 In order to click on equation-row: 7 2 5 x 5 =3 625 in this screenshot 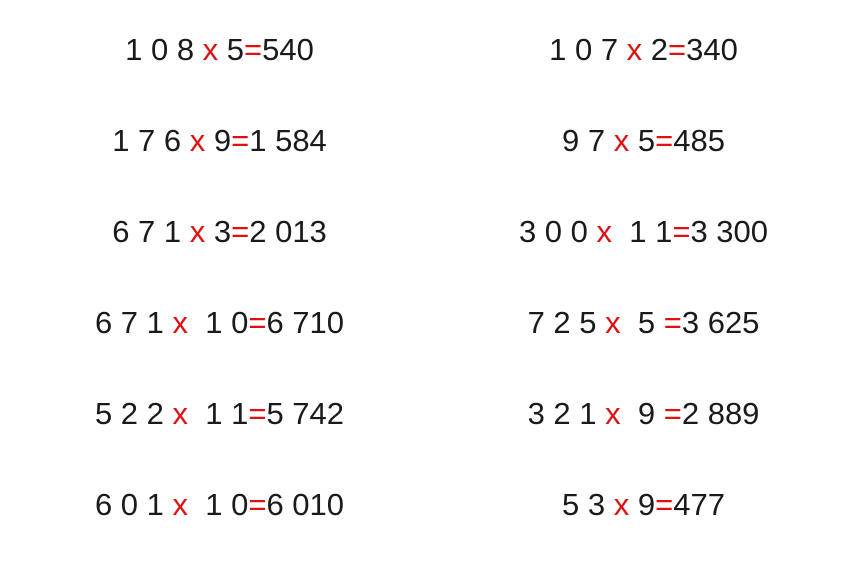, I will do `click(643, 340)`.